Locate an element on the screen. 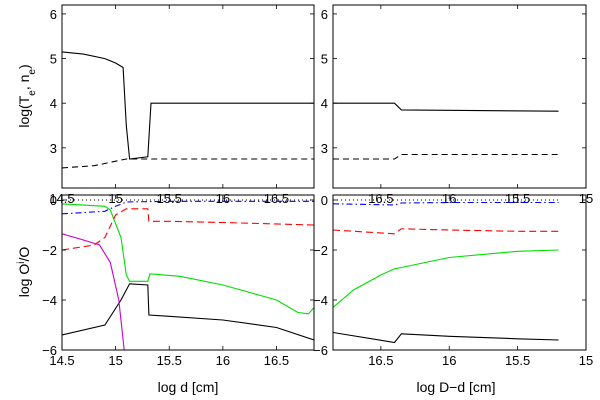 The height and width of the screenshot is (400, 600). bottom-left-xlabel: log d [cm] is located at coordinates (188, 387).